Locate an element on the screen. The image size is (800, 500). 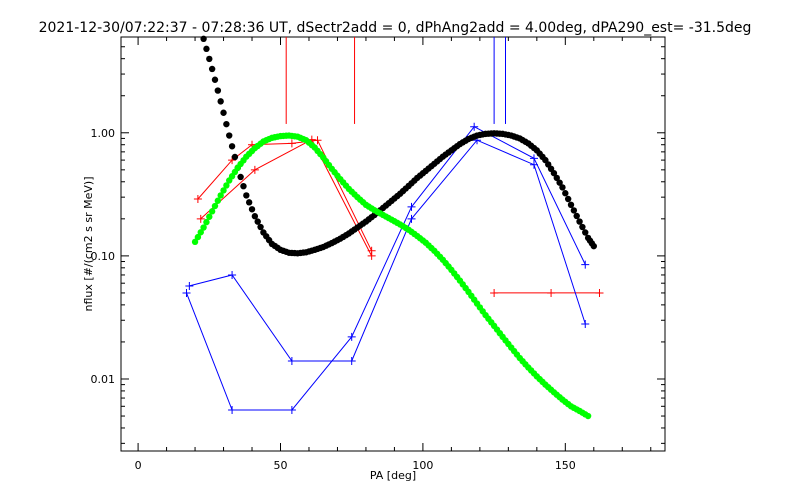
x-axis-label: PA [deg] is located at coordinates (393, 475).